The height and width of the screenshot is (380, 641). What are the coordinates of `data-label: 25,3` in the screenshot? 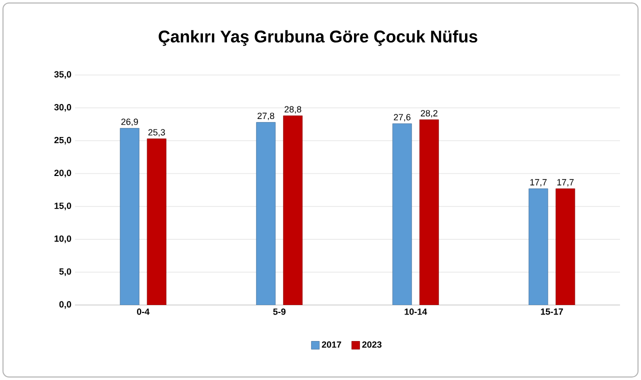 It's located at (156, 133).